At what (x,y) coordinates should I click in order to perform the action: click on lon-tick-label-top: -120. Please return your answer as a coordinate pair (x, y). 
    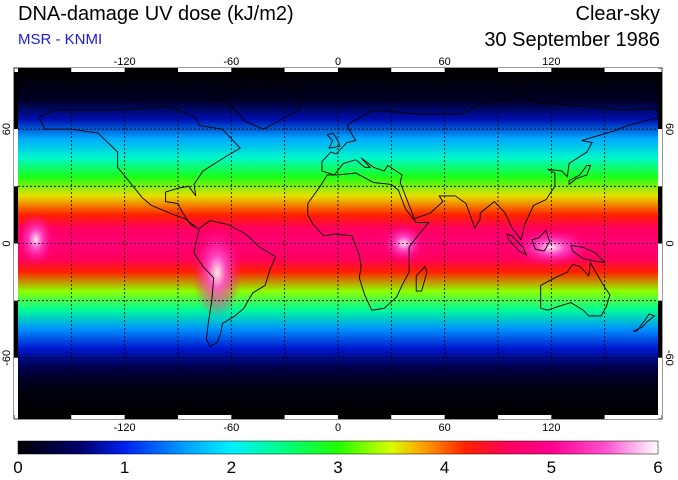
    Looking at the image, I should click on (125, 62).